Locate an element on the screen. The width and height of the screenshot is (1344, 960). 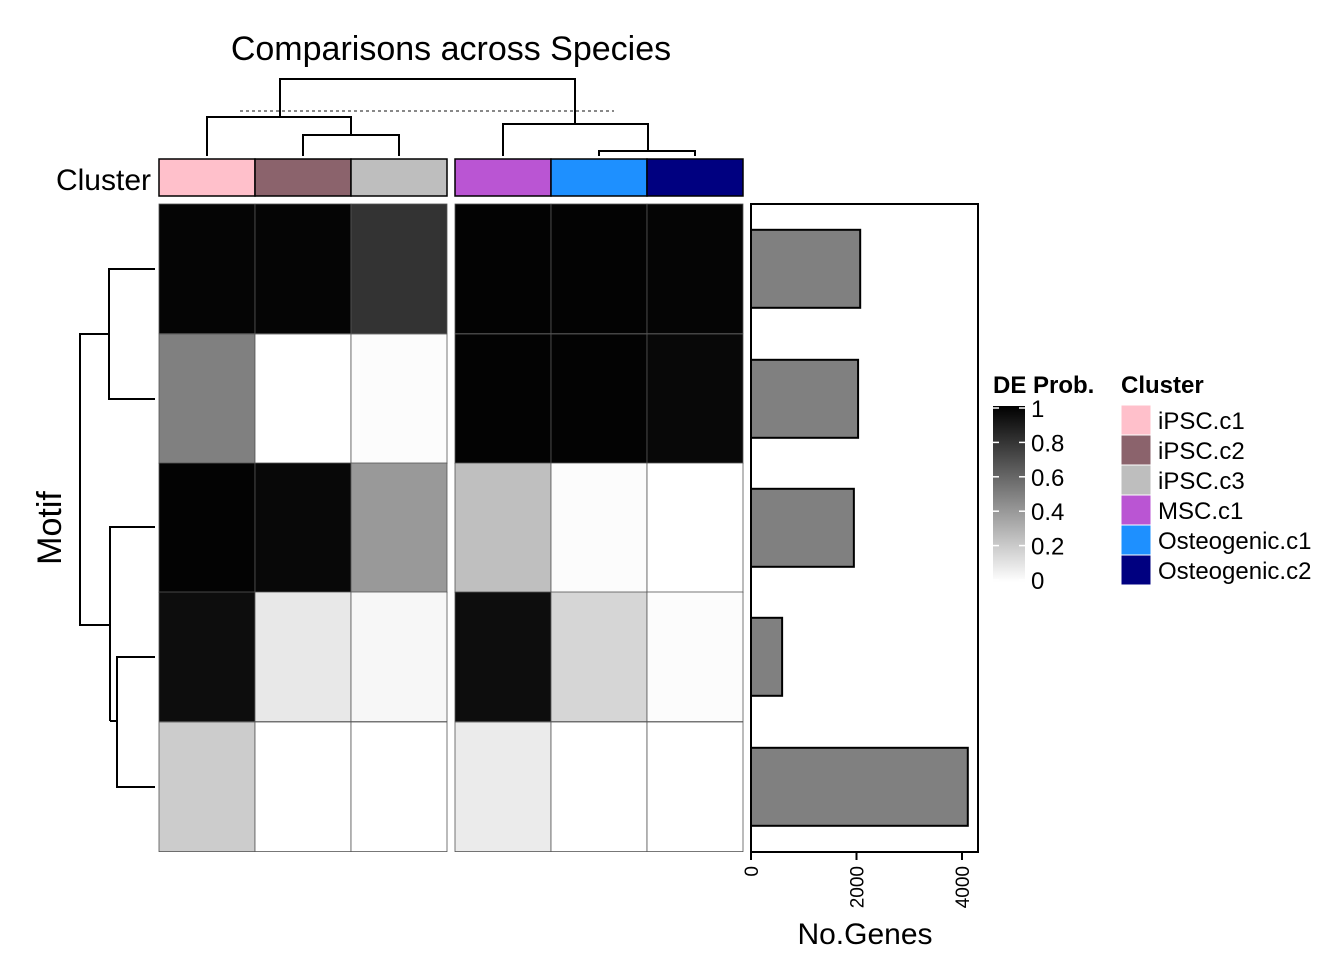
colorbar-tick-label: 1 is located at coordinates (1037, 409).